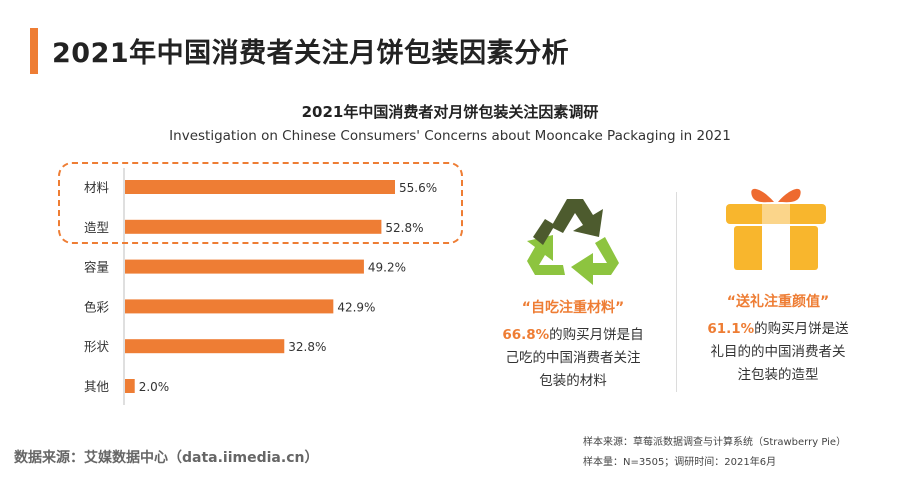  Describe the element at coordinates (97, 386) in the screenshot. I see `category-label: 其他` at that location.